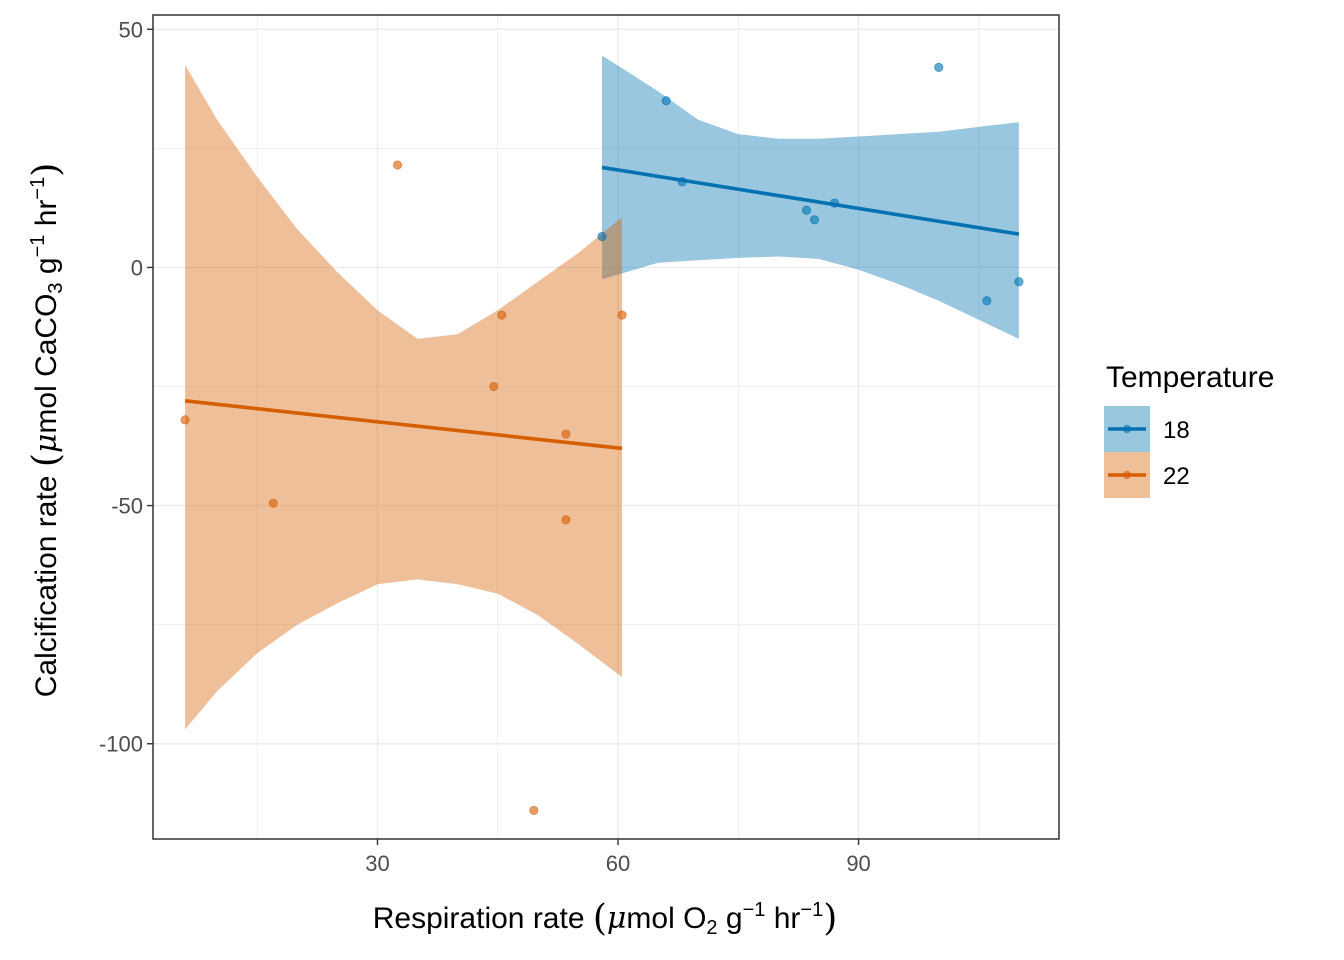  Describe the element at coordinates (377, 863) in the screenshot. I see `x-tick-label: 30` at that location.